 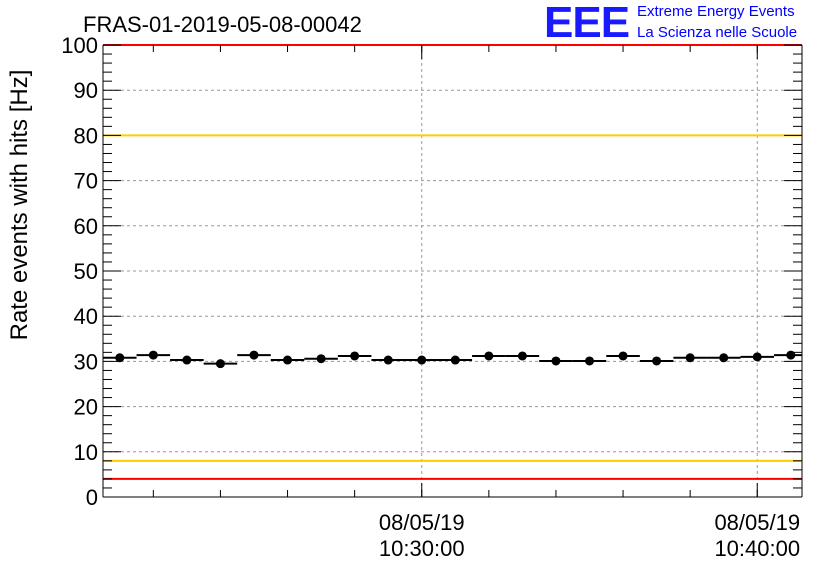 What do you see at coordinates (86, 271) in the screenshot?
I see `y-tick-label: 50` at bounding box center [86, 271].